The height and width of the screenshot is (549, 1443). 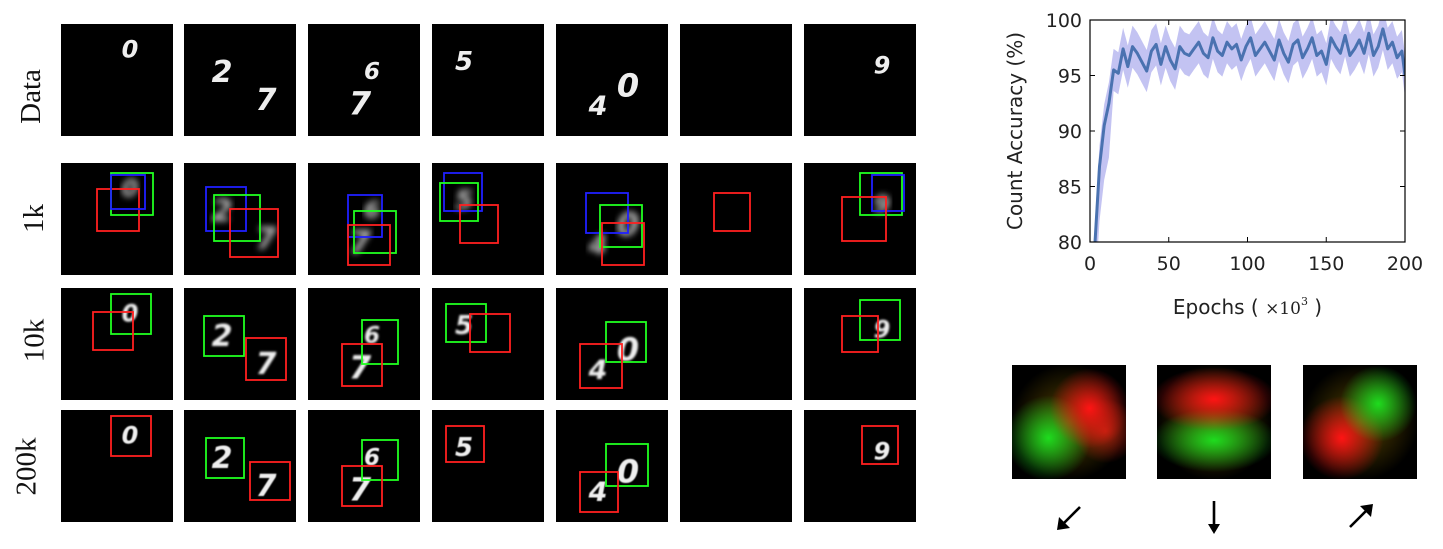 What do you see at coordinates (1070, 188) in the screenshot?
I see `y-tick-label: 85` at bounding box center [1070, 188].